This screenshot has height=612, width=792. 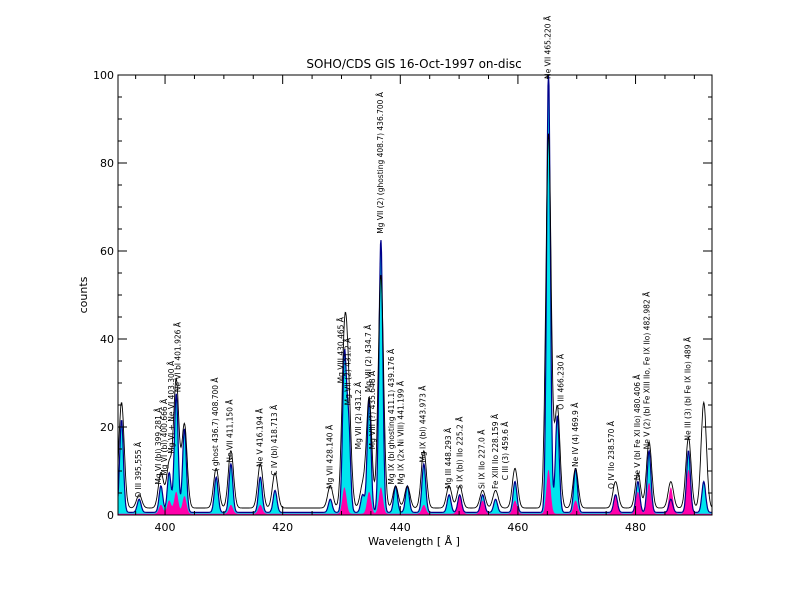 What do you see at coordinates (459, 452) in the screenshot?
I see `line-annotation: S IX (bl) IIo 225.2 Å` at bounding box center [459, 452].